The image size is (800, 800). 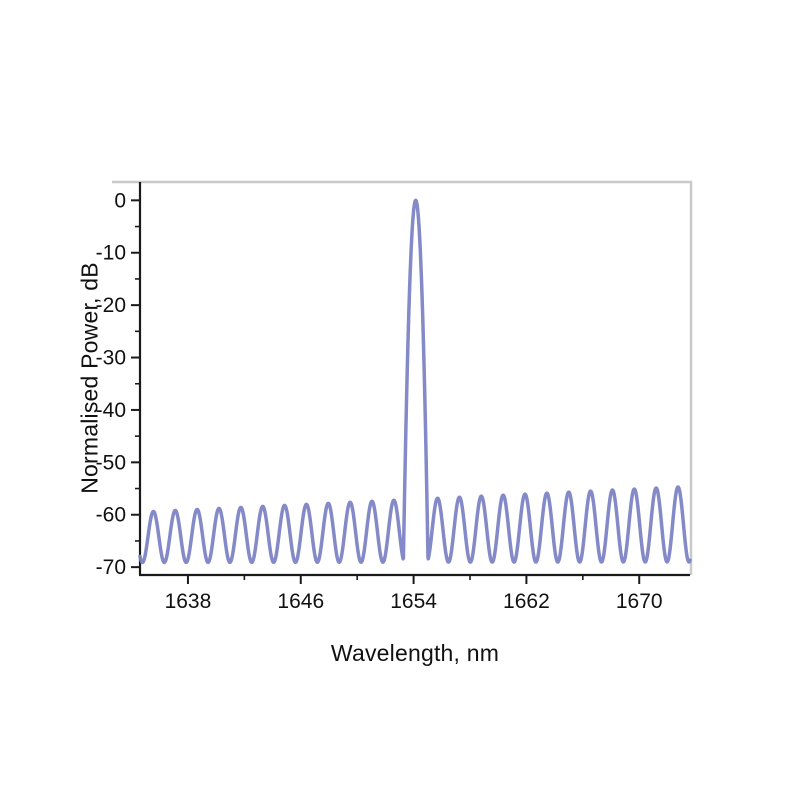 What do you see at coordinates (111, 253) in the screenshot?
I see `y-tick-label: -10` at bounding box center [111, 253].